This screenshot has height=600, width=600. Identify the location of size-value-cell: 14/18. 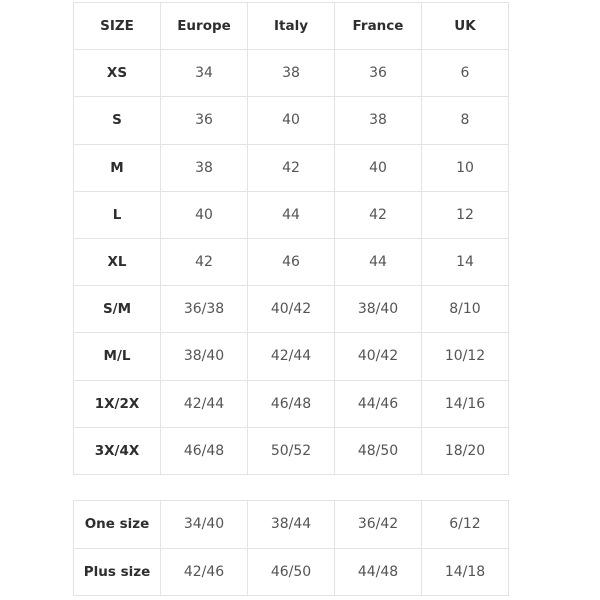
(465, 571).